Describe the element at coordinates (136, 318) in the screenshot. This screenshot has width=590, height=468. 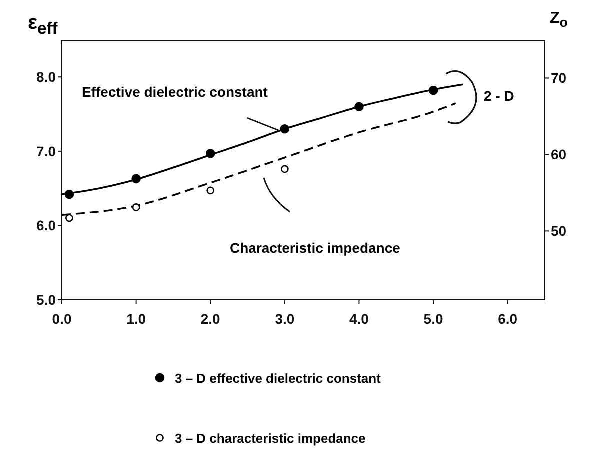
I see `x-tick-label: 1.0` at that location.